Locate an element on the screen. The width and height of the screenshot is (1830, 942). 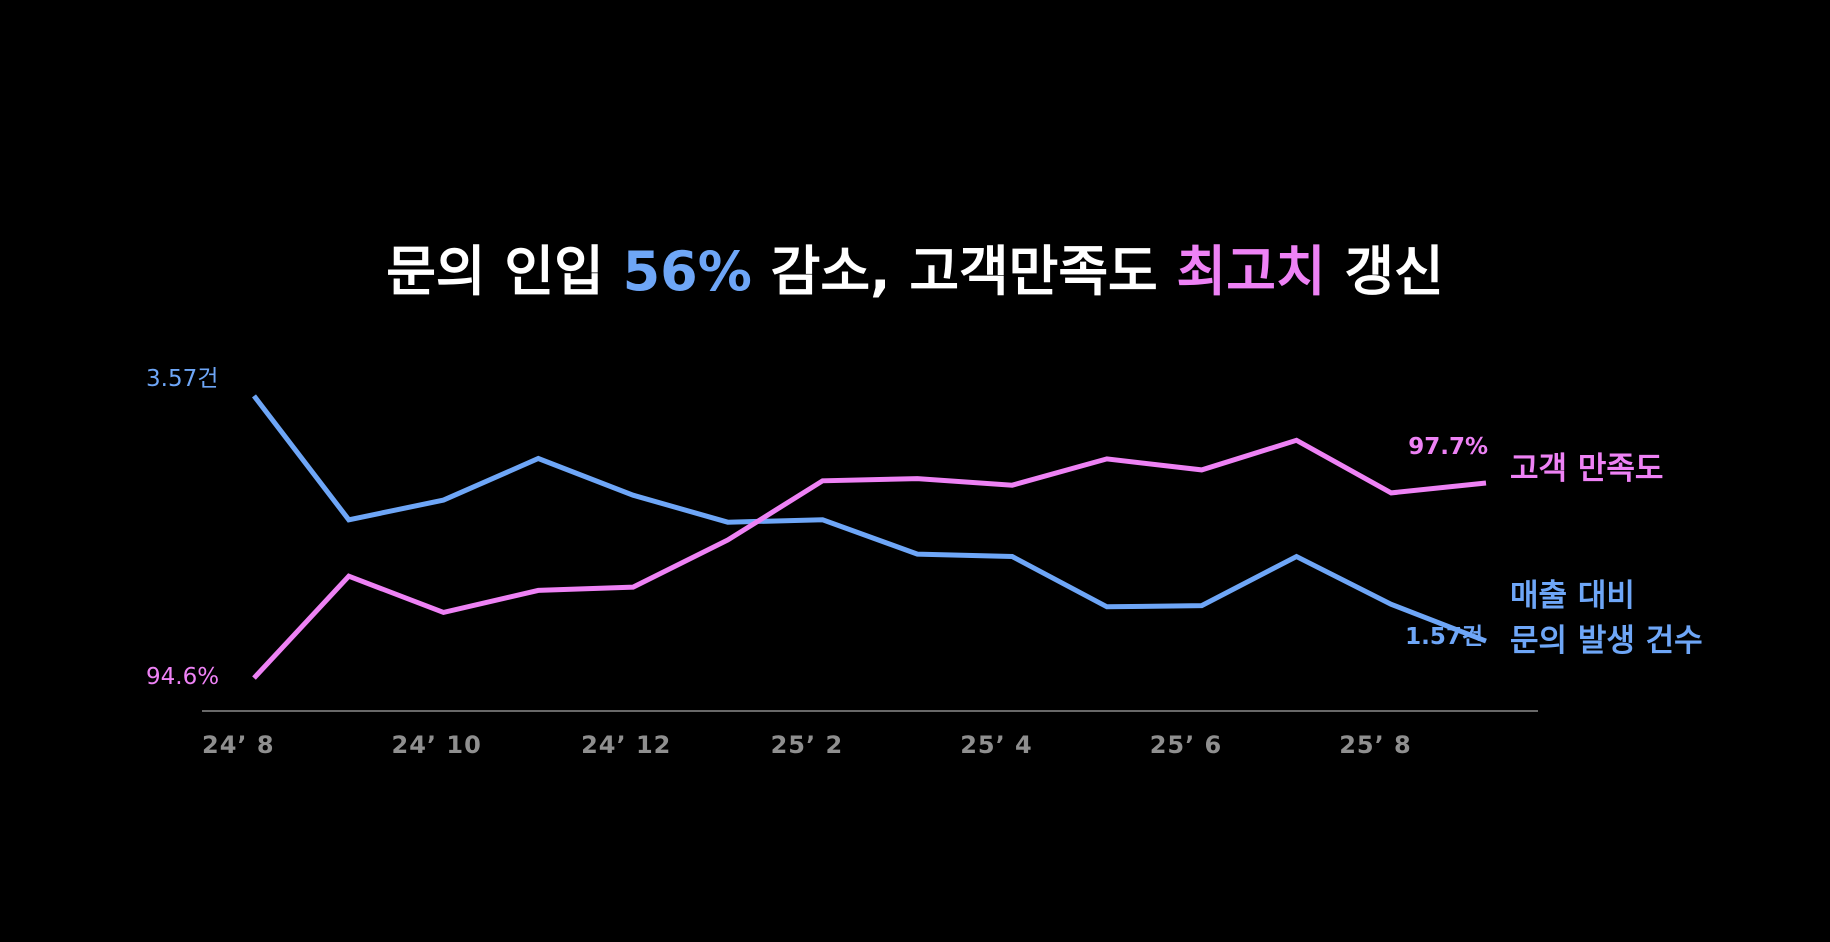
x-tick-label: 25’ 2 is located at coordinates (807, 745).